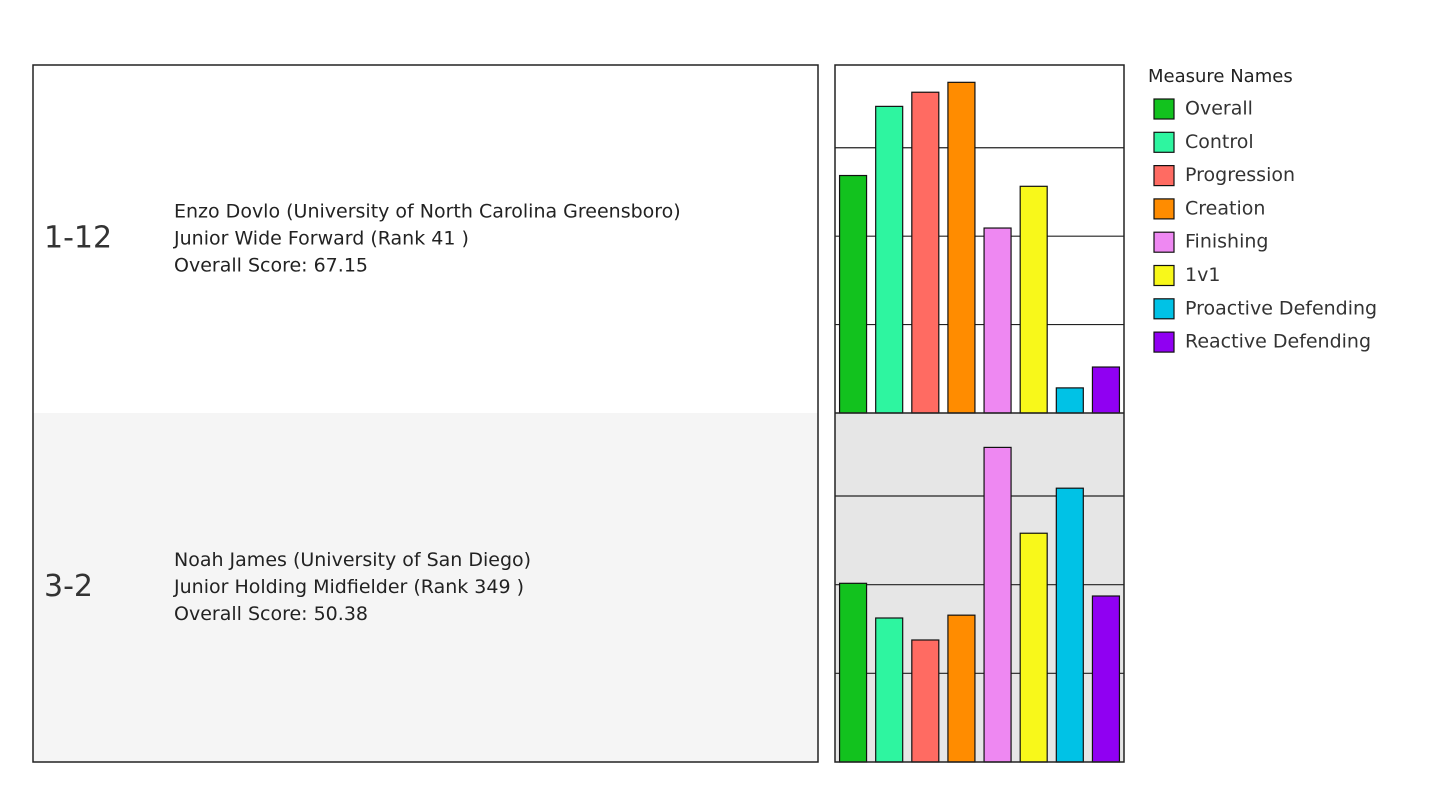  What do you see at coordinates (1219, 109) in the screenshot?
I see `legend-label: Overall` at bounding box center [1219, 109].